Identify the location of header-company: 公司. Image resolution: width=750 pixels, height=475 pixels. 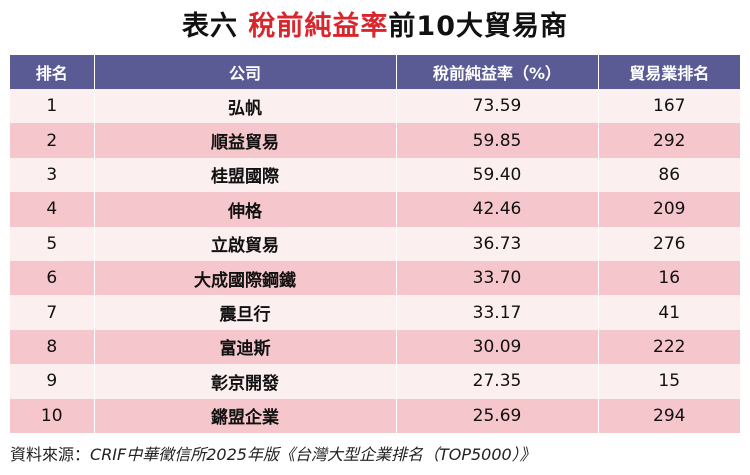
(245, 72).